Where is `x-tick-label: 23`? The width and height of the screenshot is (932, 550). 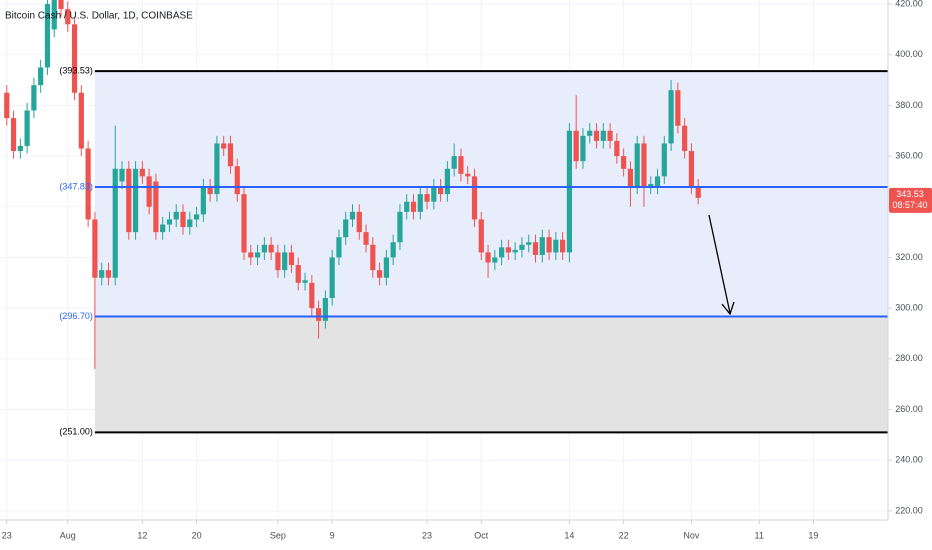
x-tick-label: 23 is located at coordinates (427, 535).